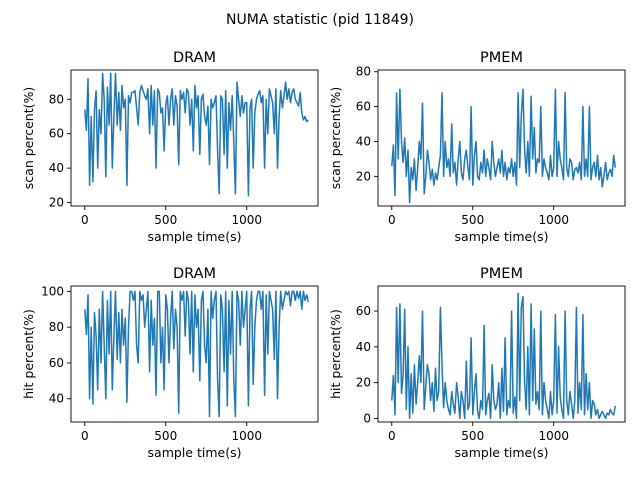  What do you see at coordinates (52, 291) in the screenshot?
I see `y-tick-label: 100` at bounding box center [52, 291].